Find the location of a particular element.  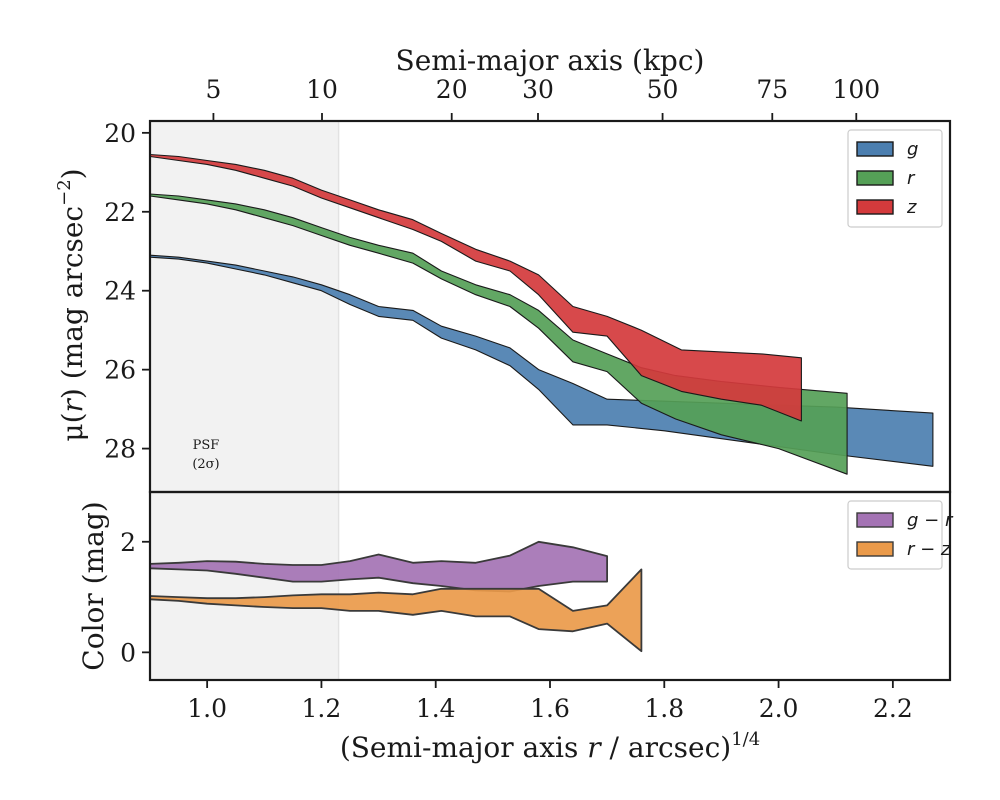

panel-1-plot-area is located at coordinates (396, 596).